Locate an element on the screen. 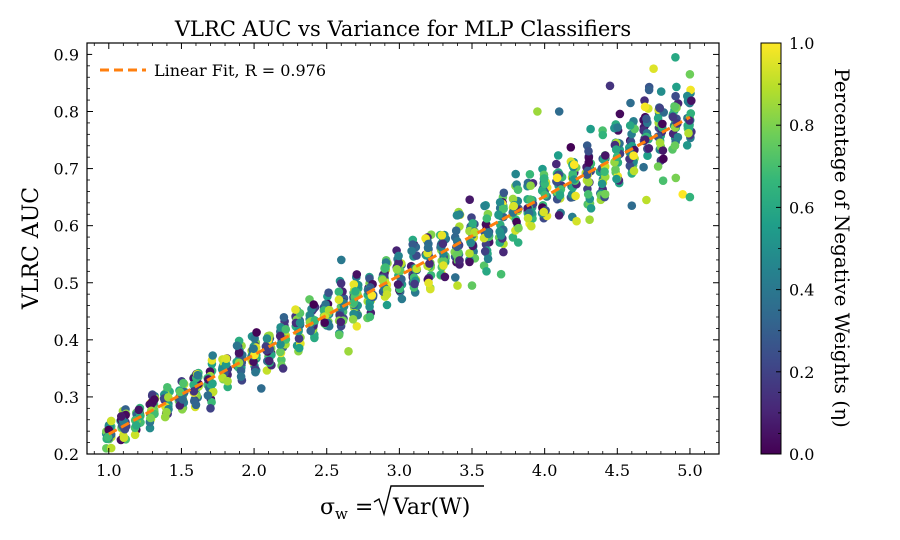 The image size is (900, 540). x-tick-label: 5.0 is located at coordinates (689, 470).